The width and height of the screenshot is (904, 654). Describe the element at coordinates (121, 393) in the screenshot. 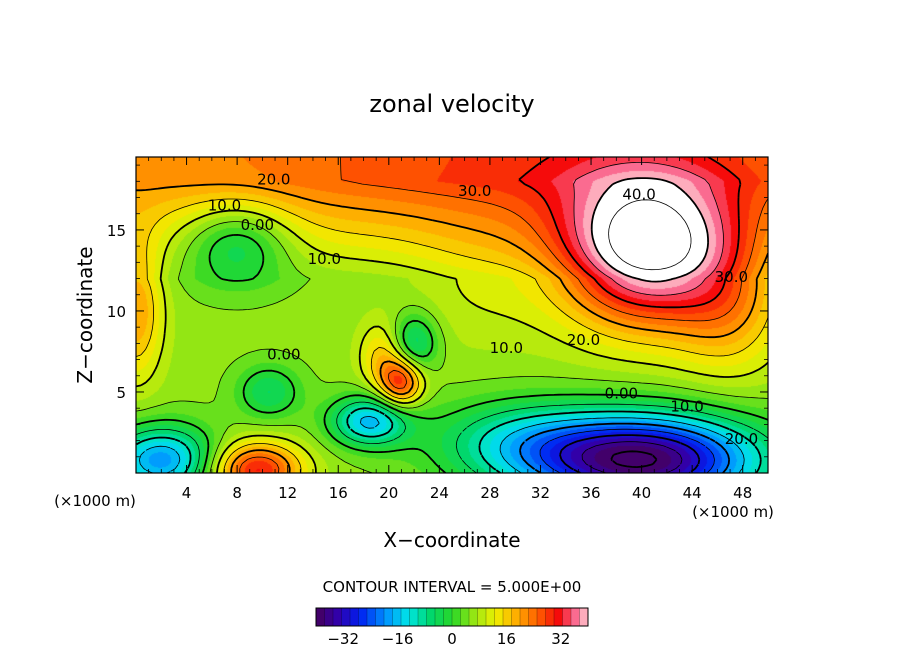

I see `y-tick-label: 5` at that location.